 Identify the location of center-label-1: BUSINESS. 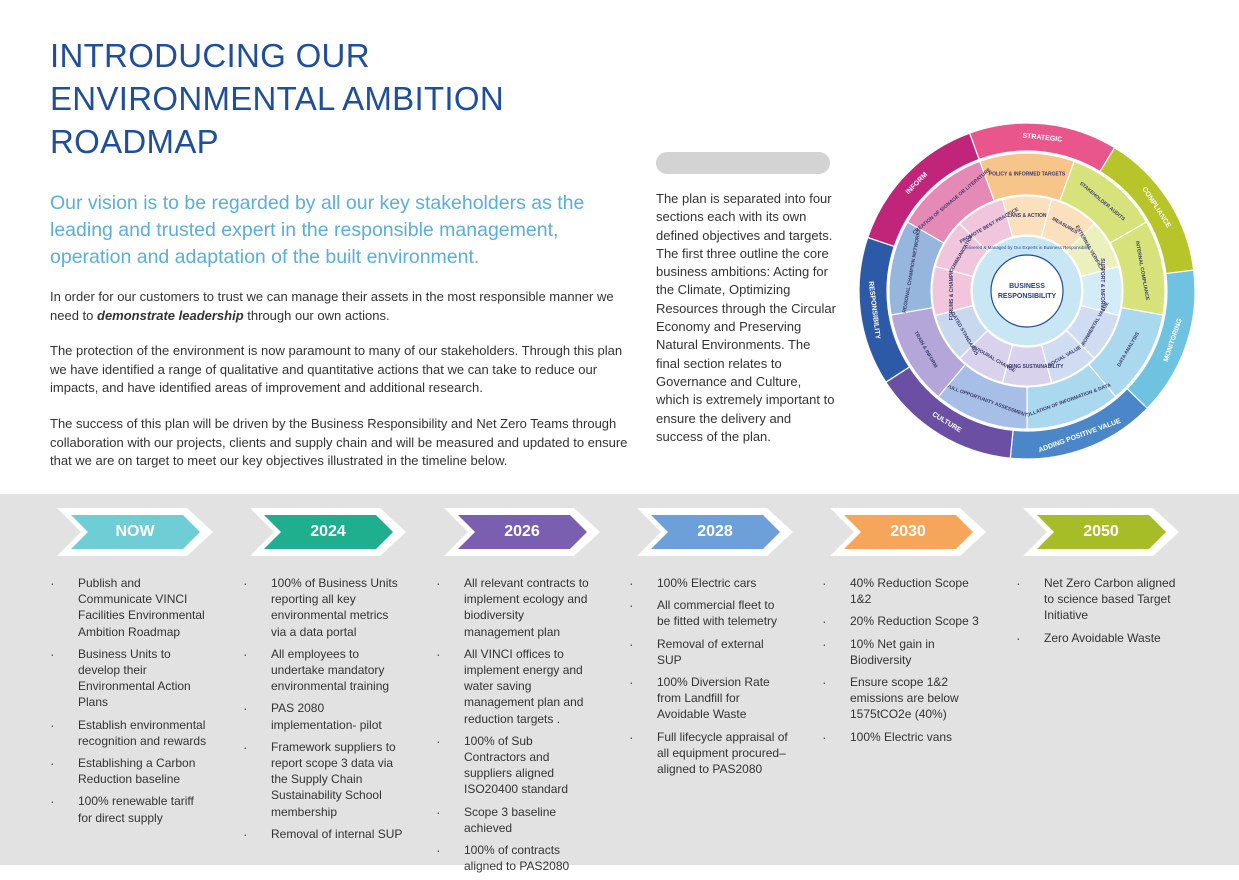
(1027, 286).